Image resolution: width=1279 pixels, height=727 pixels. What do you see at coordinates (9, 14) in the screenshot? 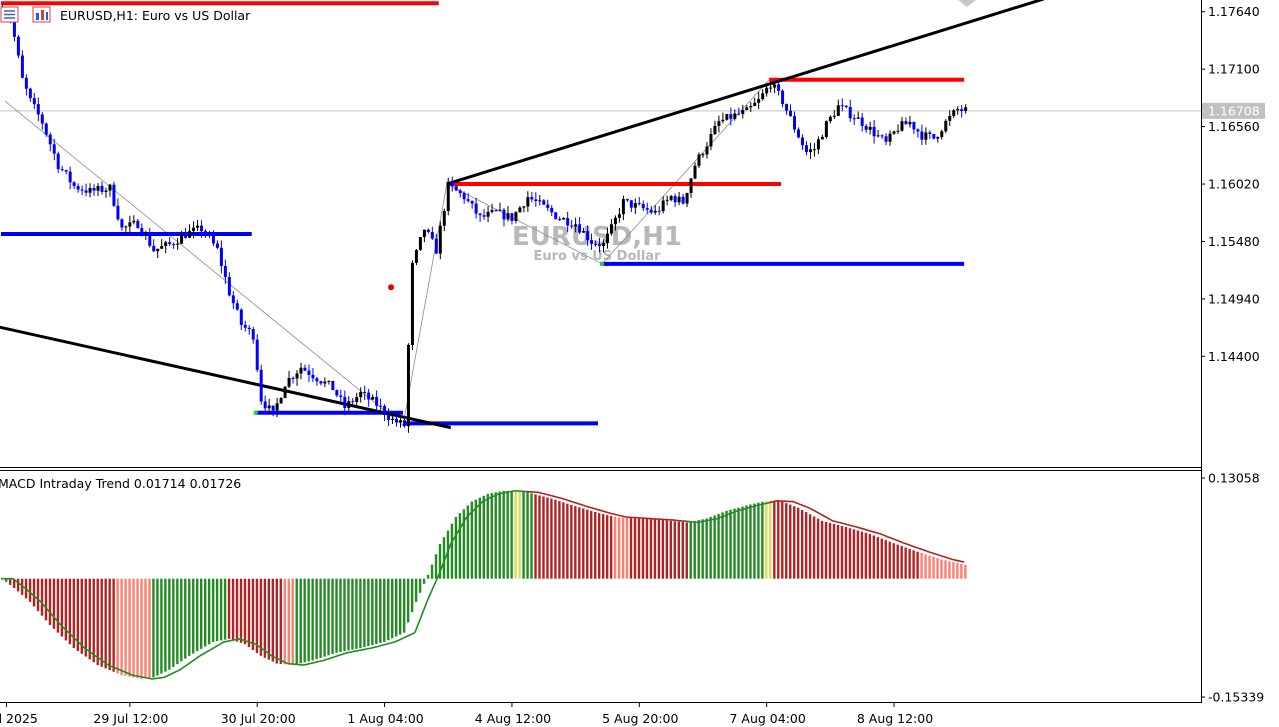
I see `chart-list-icon` at bounding box center [9, 14].